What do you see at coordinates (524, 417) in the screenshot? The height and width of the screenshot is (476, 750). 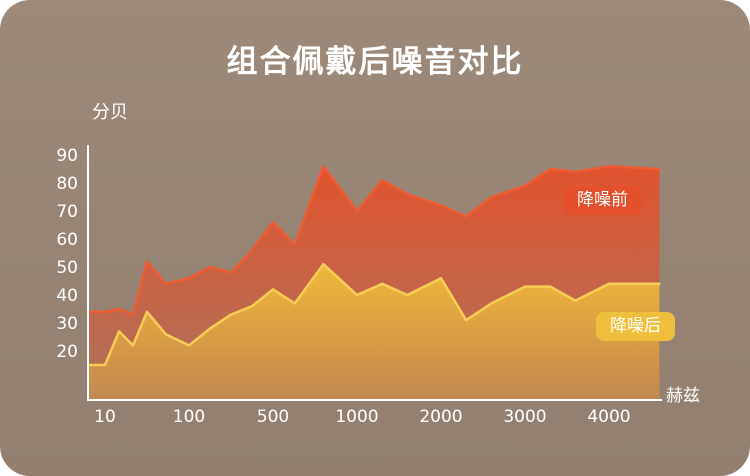 I see `svg-text: 3000` at bounding box center [524, 417].